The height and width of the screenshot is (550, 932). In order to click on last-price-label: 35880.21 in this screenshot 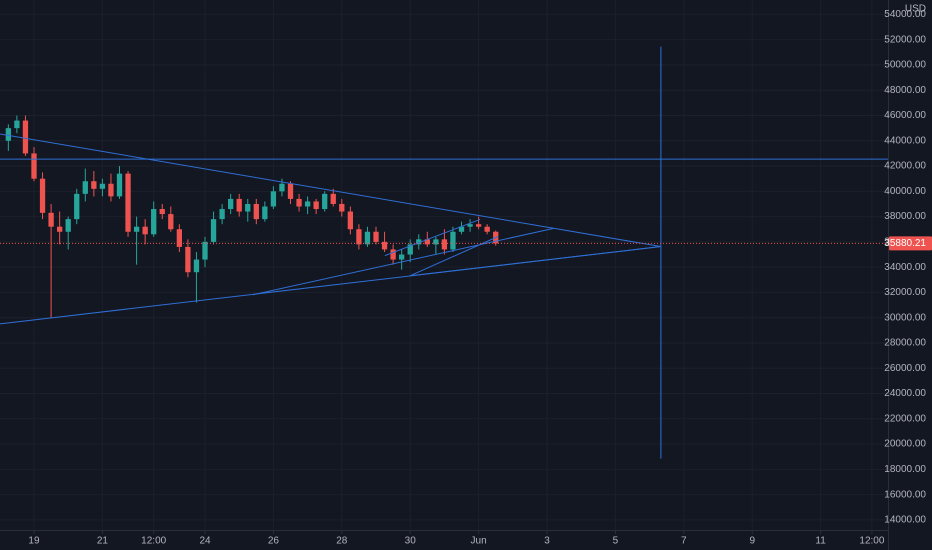, I will do `click(905, 243)`.